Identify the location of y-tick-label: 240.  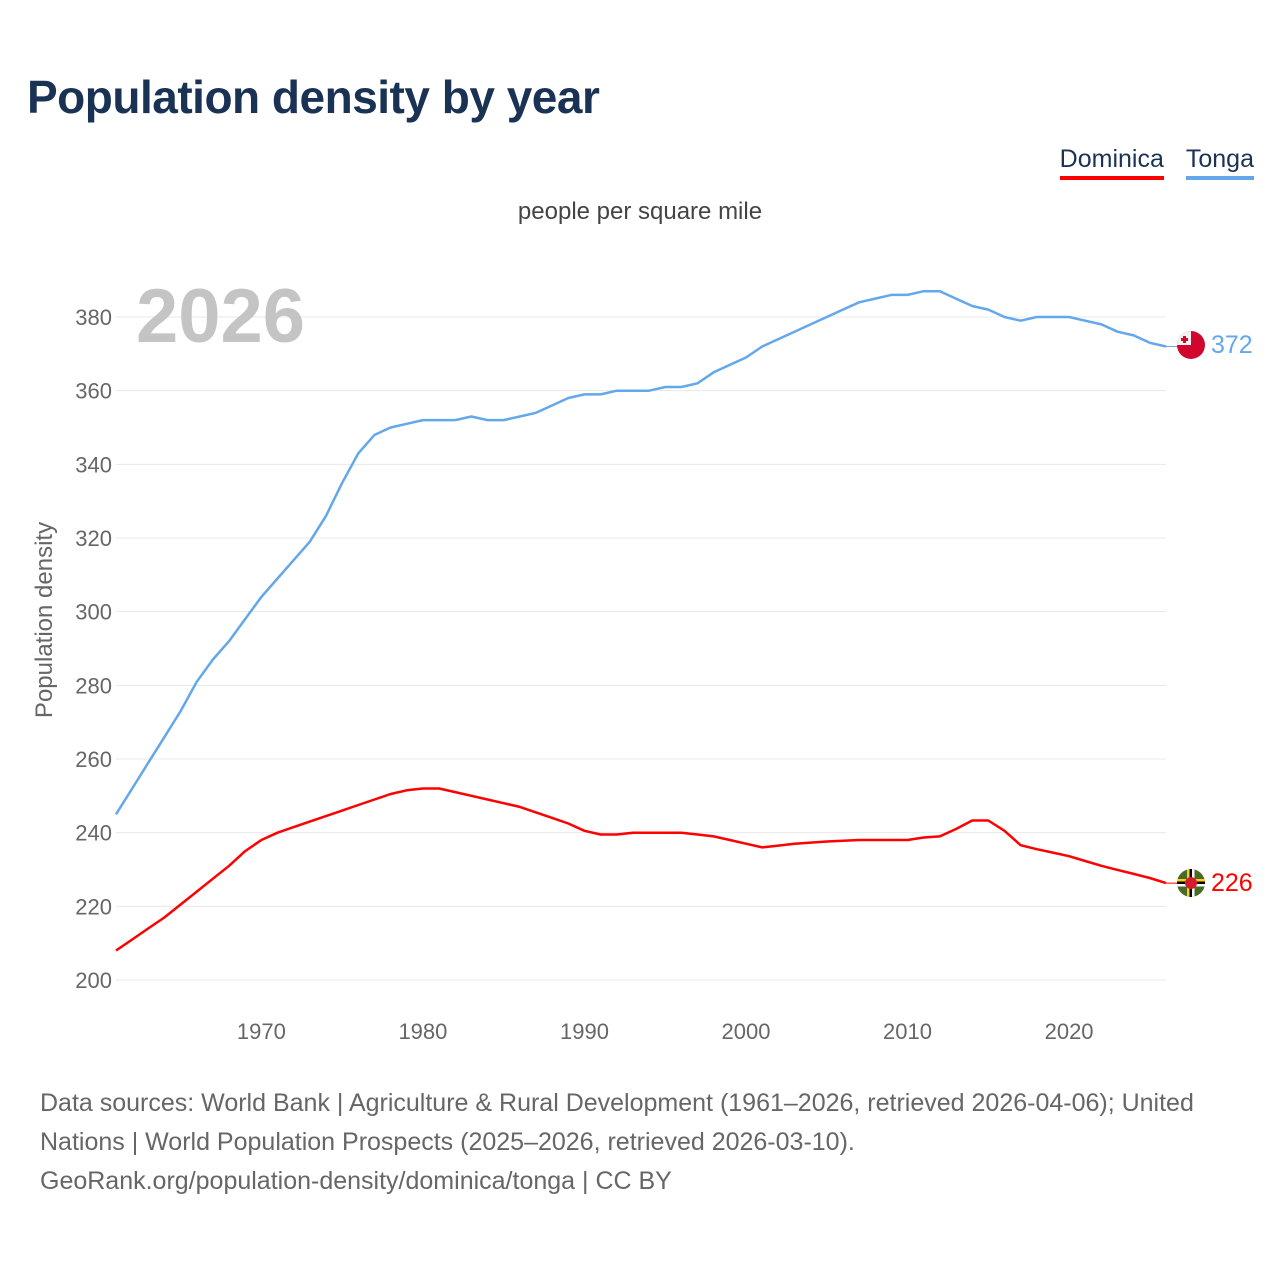
(93, 833).